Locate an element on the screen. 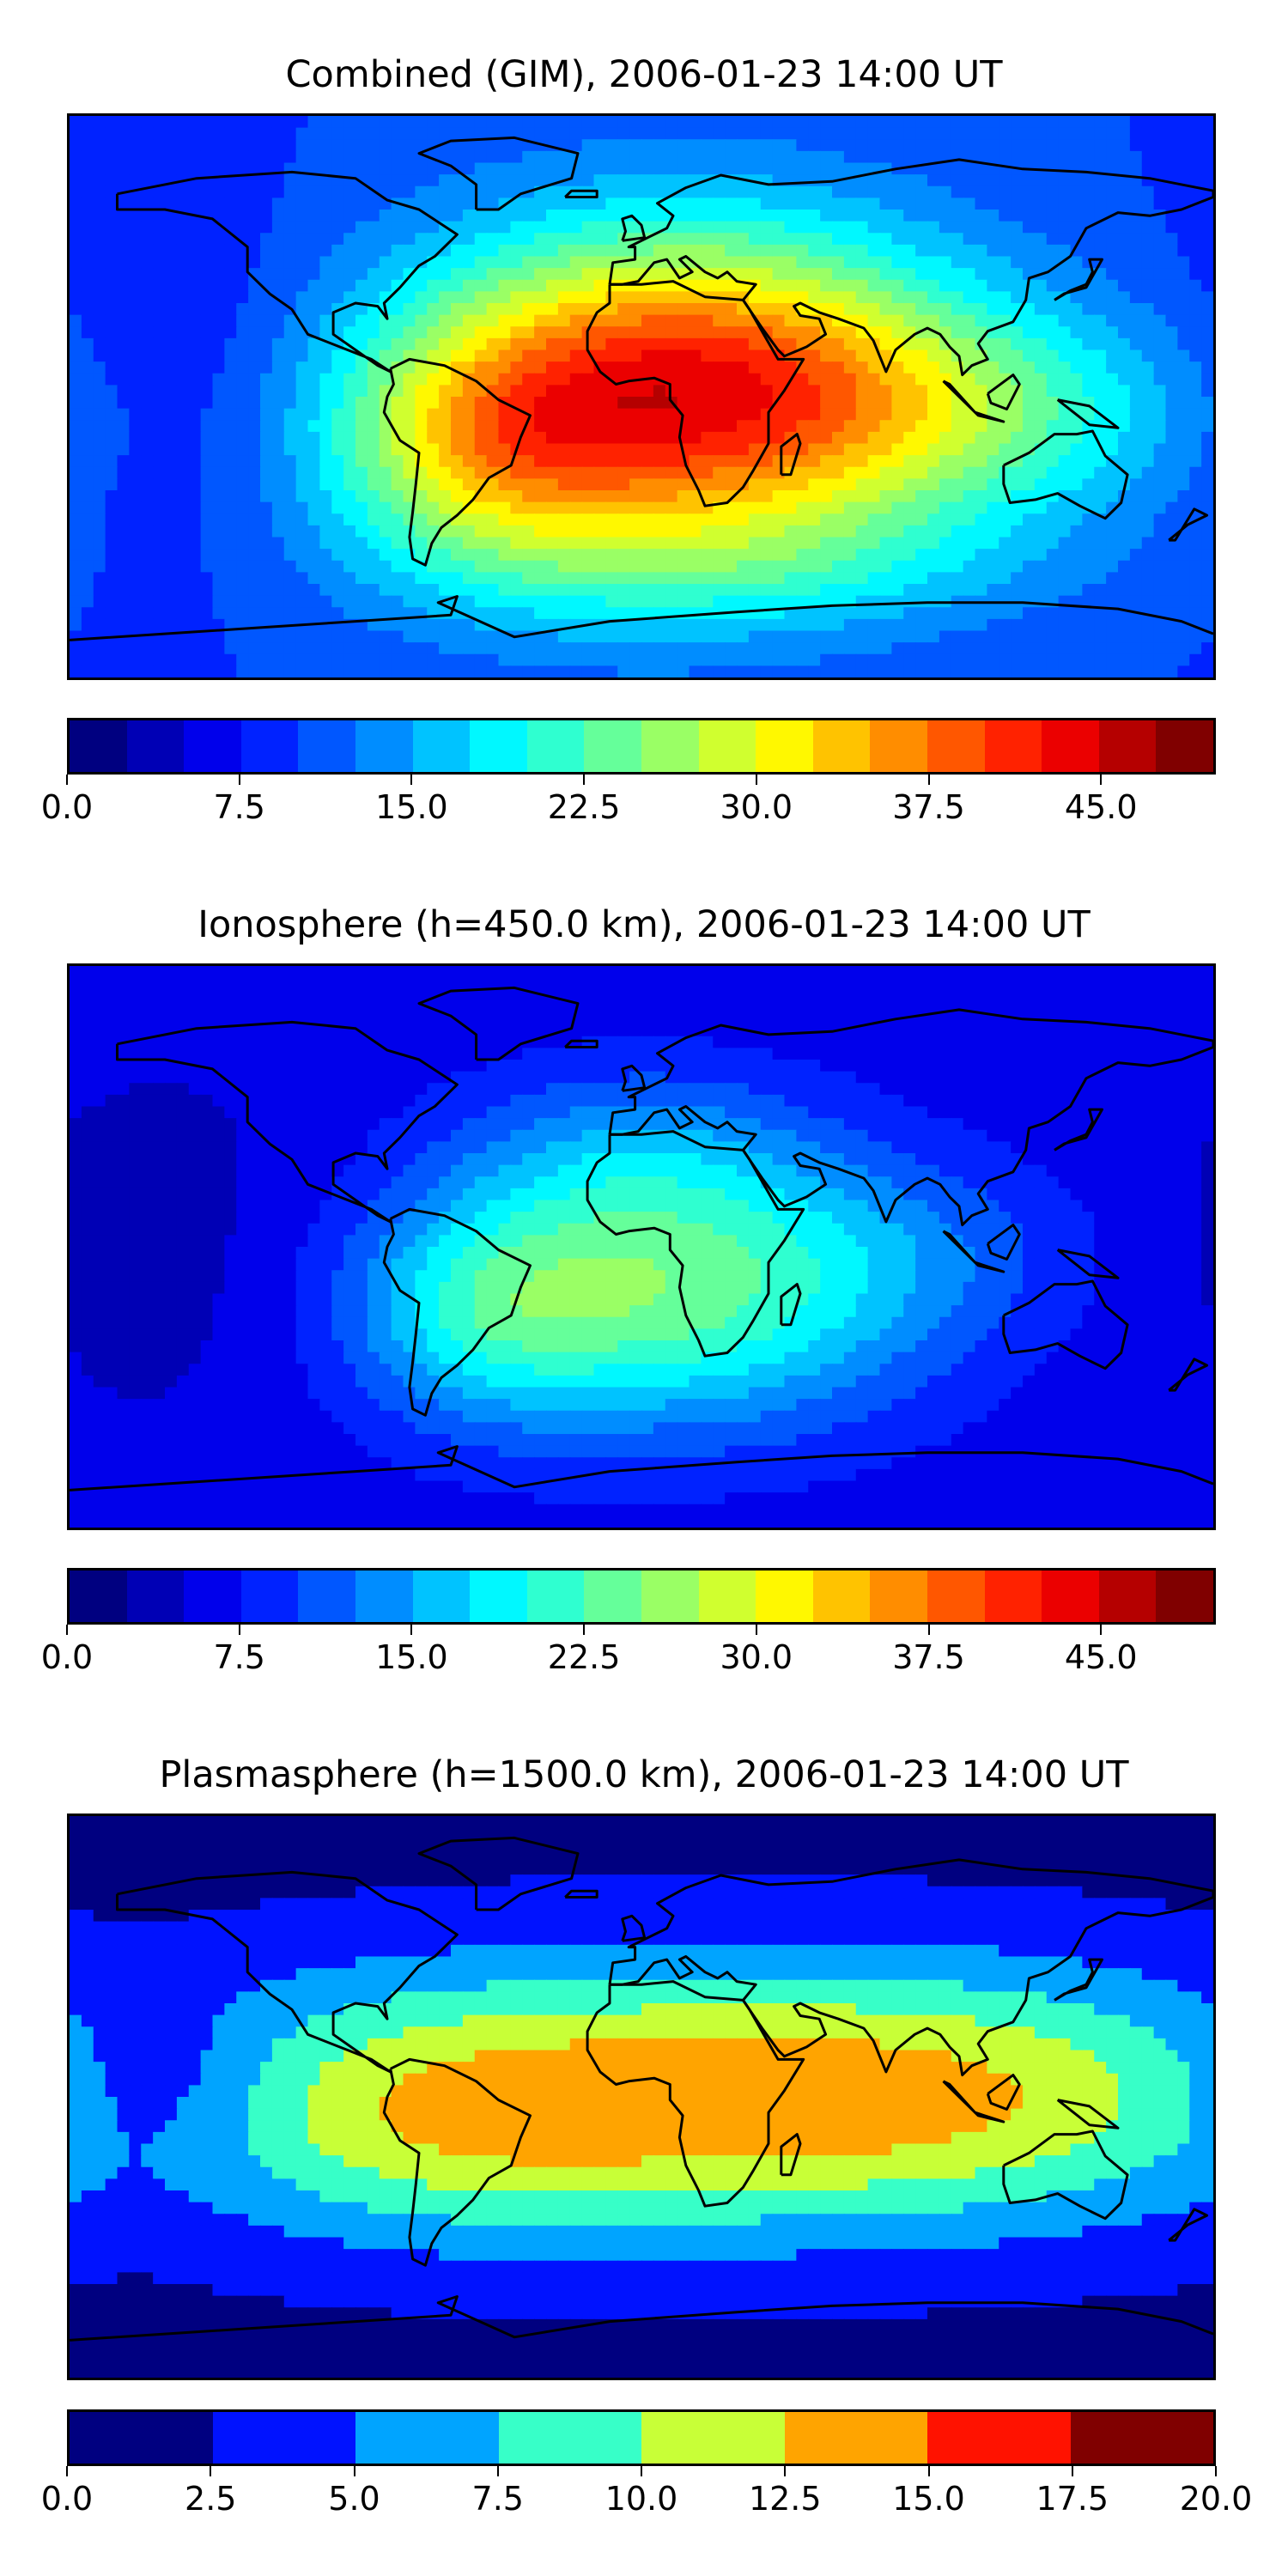 Image resolution: width=1288 pixels, height=2576 pixels. panel-title-combined: Combined (GIM), 2006-01-23 14:00 UT is located at coordinates (644, 74).